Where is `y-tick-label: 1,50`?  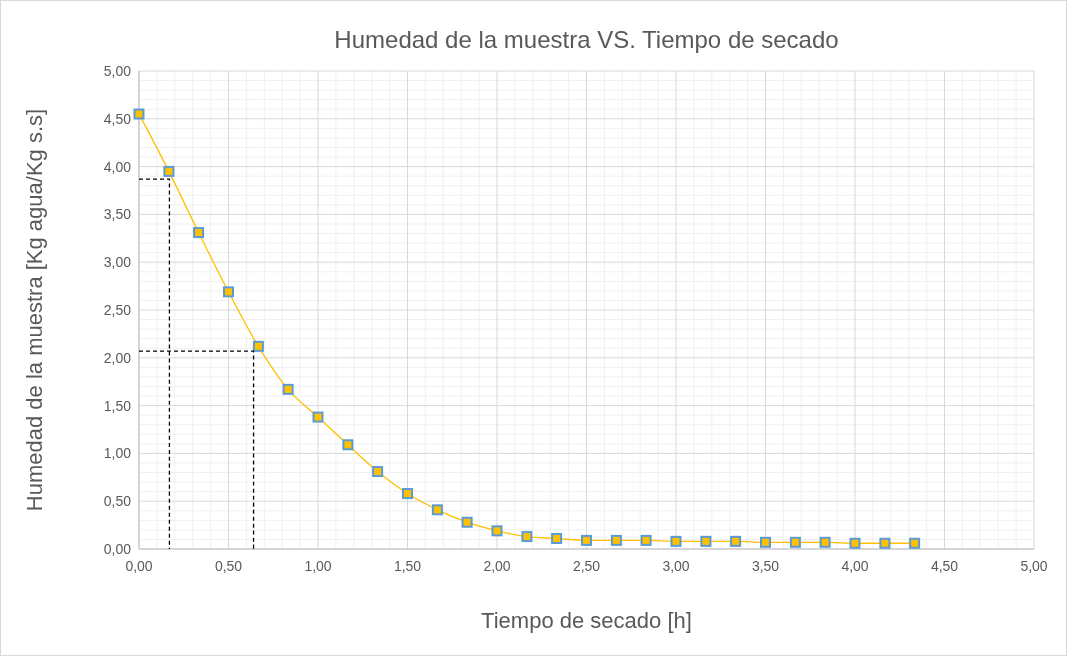 y-tick-label: 1,50 is located at coordinates (117, 405).